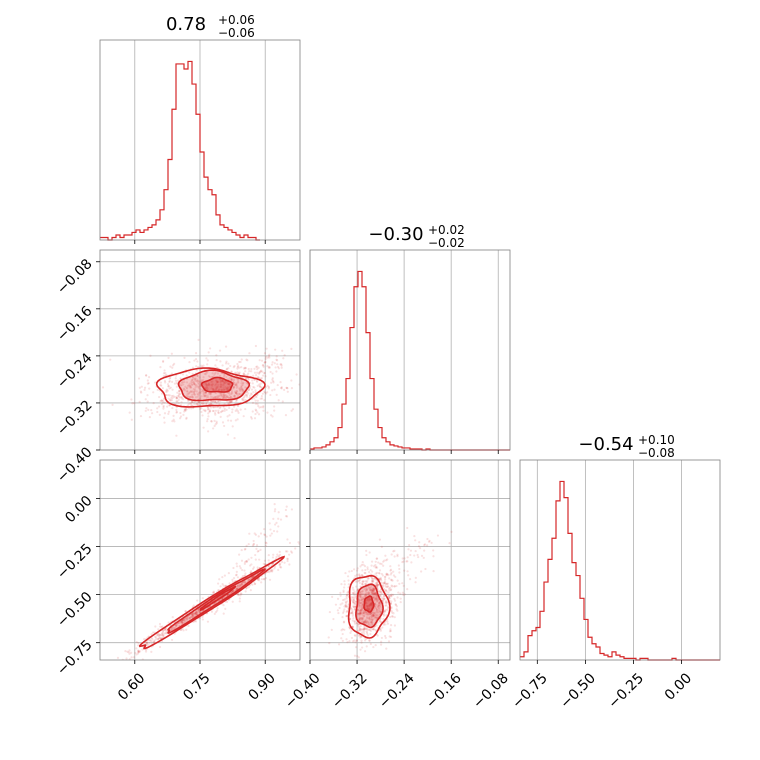 This screenshot has width=760, height=760. I want to click on param-title-0: 0.78, so click(186, 24).